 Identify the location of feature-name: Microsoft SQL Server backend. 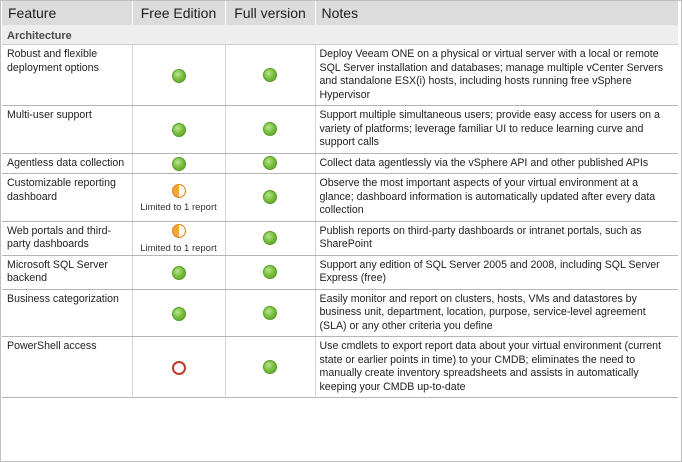
(67, 272).